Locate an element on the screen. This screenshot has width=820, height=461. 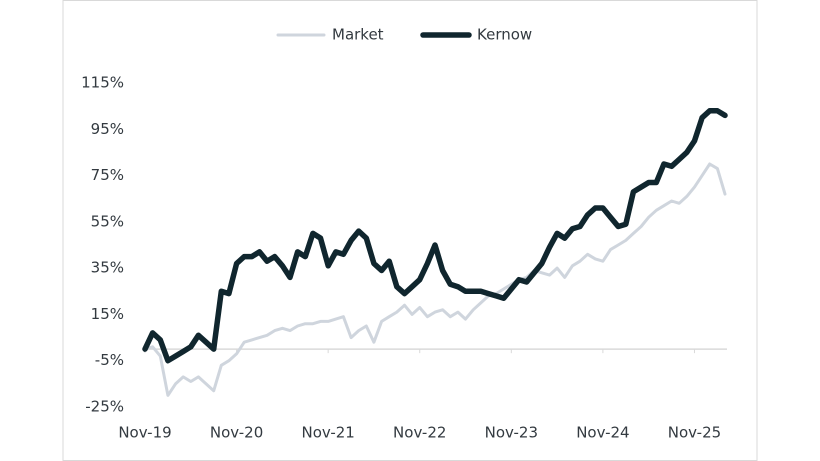
x-tick-label: Nov-23 is located at coordinates (511, 433).